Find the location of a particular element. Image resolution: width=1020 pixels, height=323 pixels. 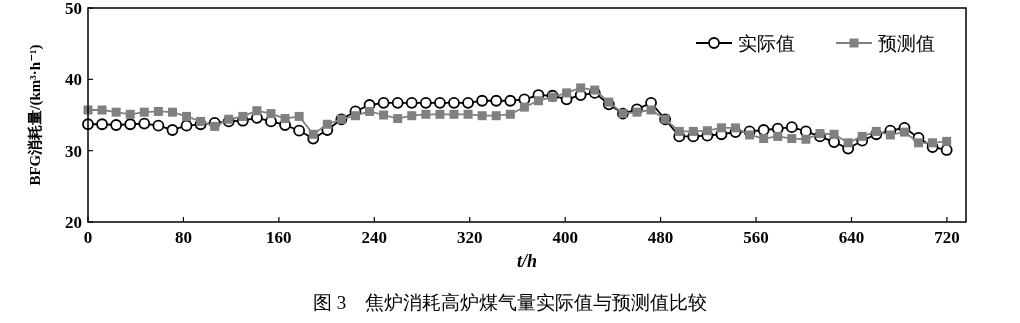

x-tick-label: 640 is located at coordinates (851, 237).